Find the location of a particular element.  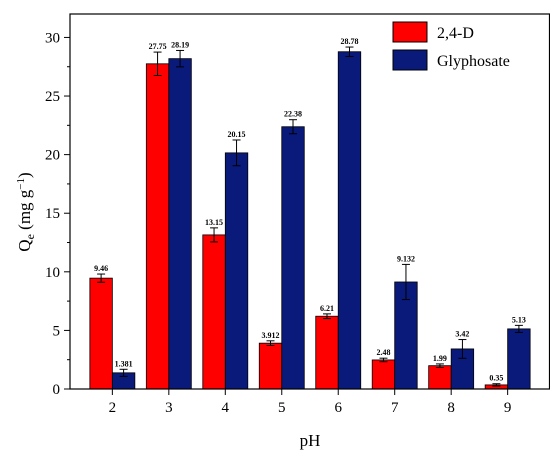

data-label-2-4-d-ph-4: 13.15 is located at coordinates (214, 222).